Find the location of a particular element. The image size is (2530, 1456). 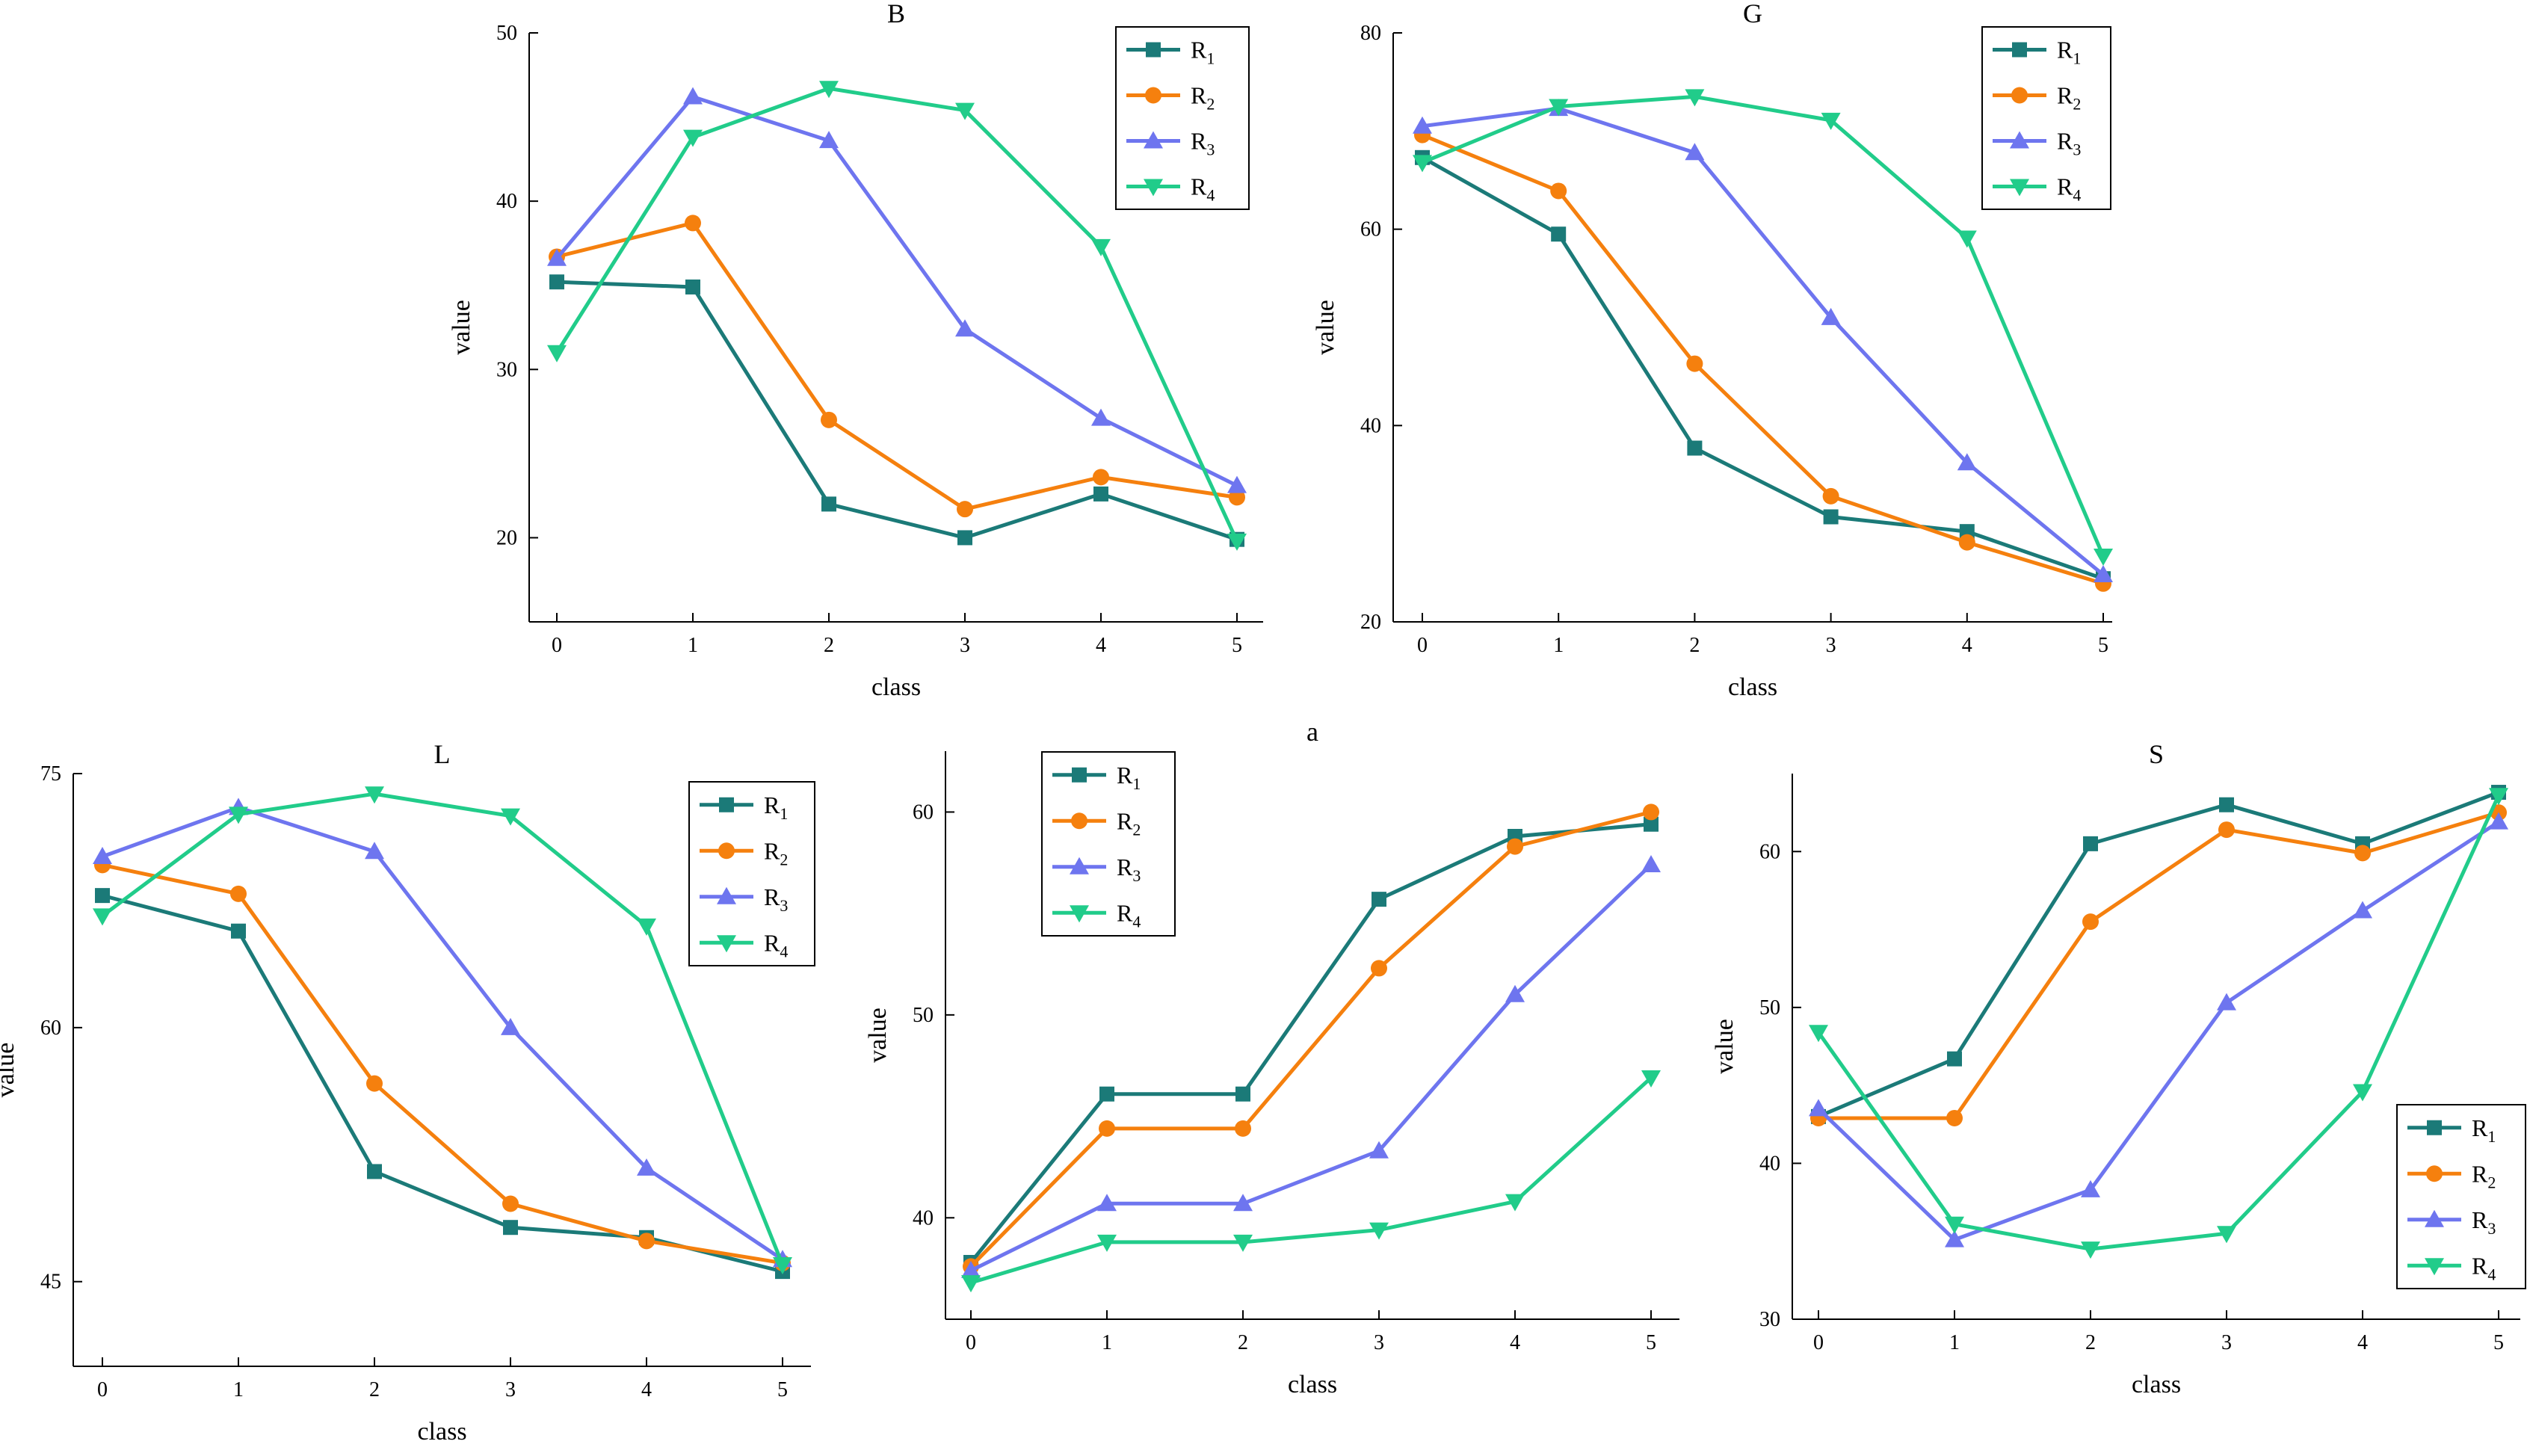

series-line-r2 is located at coordinates (897, 365).